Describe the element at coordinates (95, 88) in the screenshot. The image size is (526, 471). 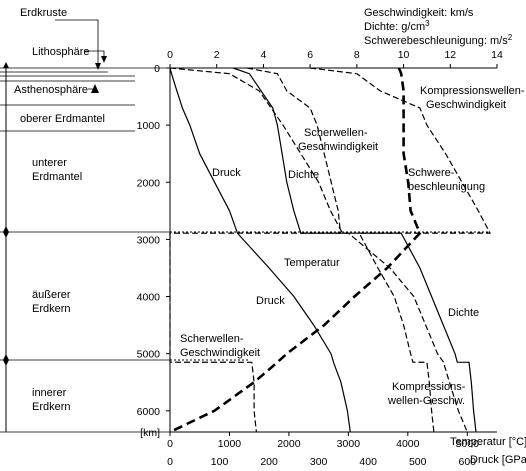
I see `asthenosphere-arrow-icon` at that location.